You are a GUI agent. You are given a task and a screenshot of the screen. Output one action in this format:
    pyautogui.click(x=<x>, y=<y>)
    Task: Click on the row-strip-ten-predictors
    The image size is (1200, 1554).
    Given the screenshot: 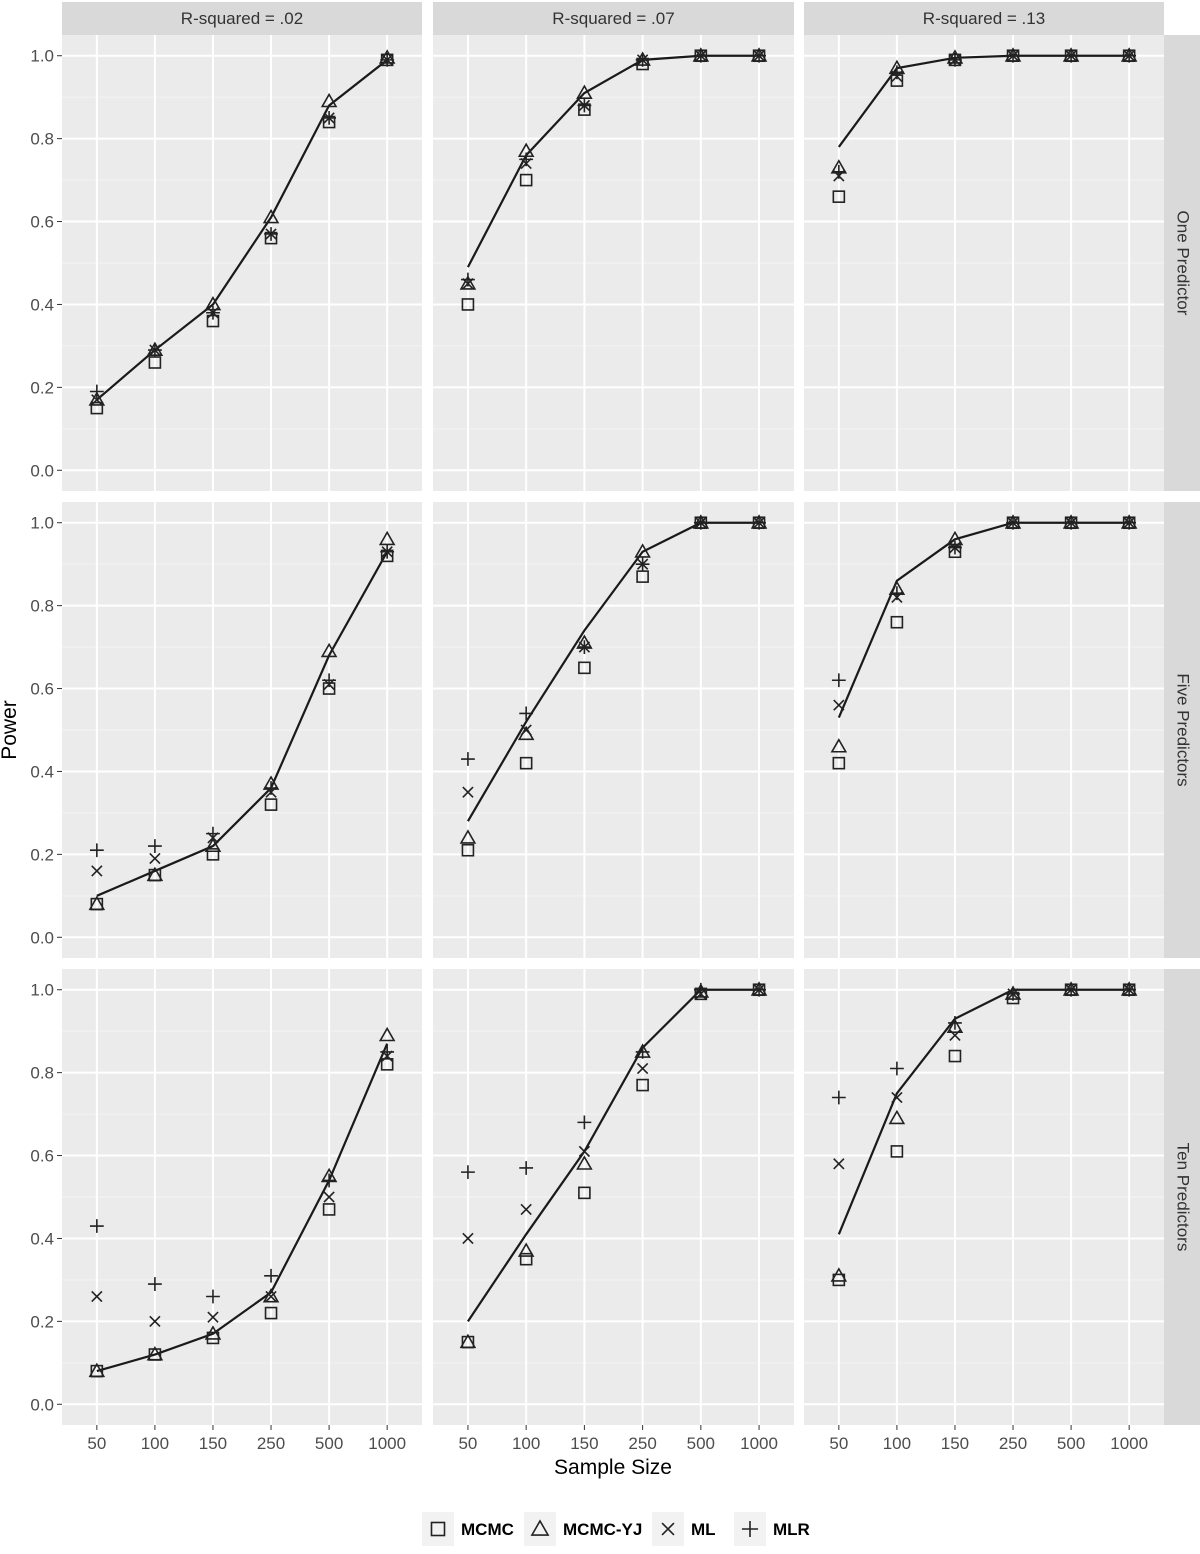 What is the action you would take?
    pyautogui.click(x=1182, y=1197)
    